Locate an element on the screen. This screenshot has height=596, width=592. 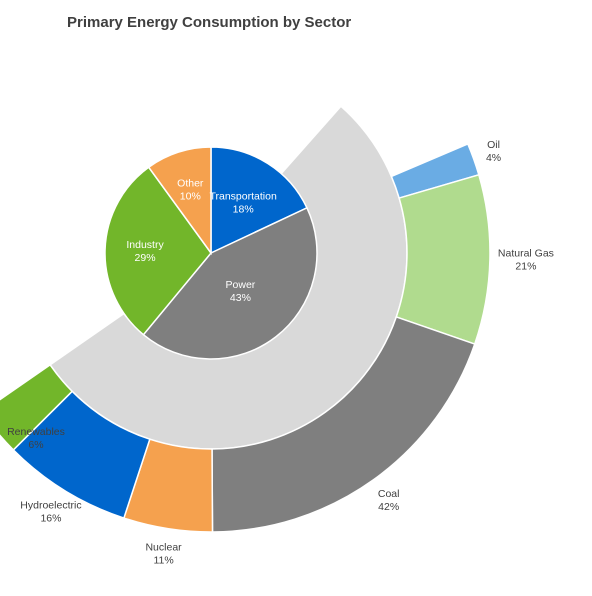
chart-title: Primary Energy Consumption by Sector is located at coordinates (209, 22).